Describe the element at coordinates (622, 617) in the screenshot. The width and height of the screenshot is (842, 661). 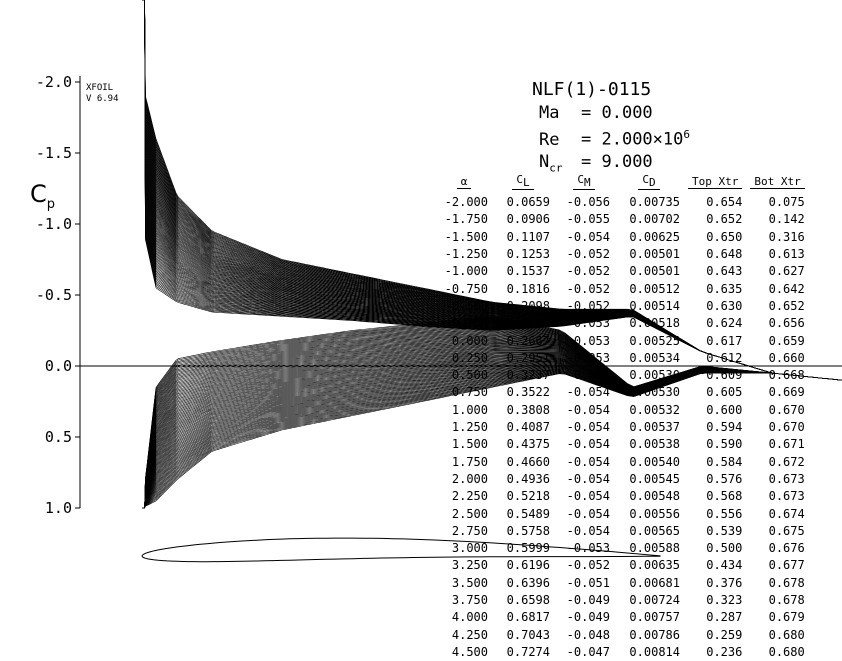
I see `table-row: 4.000 0.6817 -0.049 0.00757 0.287 0.679` at that location.